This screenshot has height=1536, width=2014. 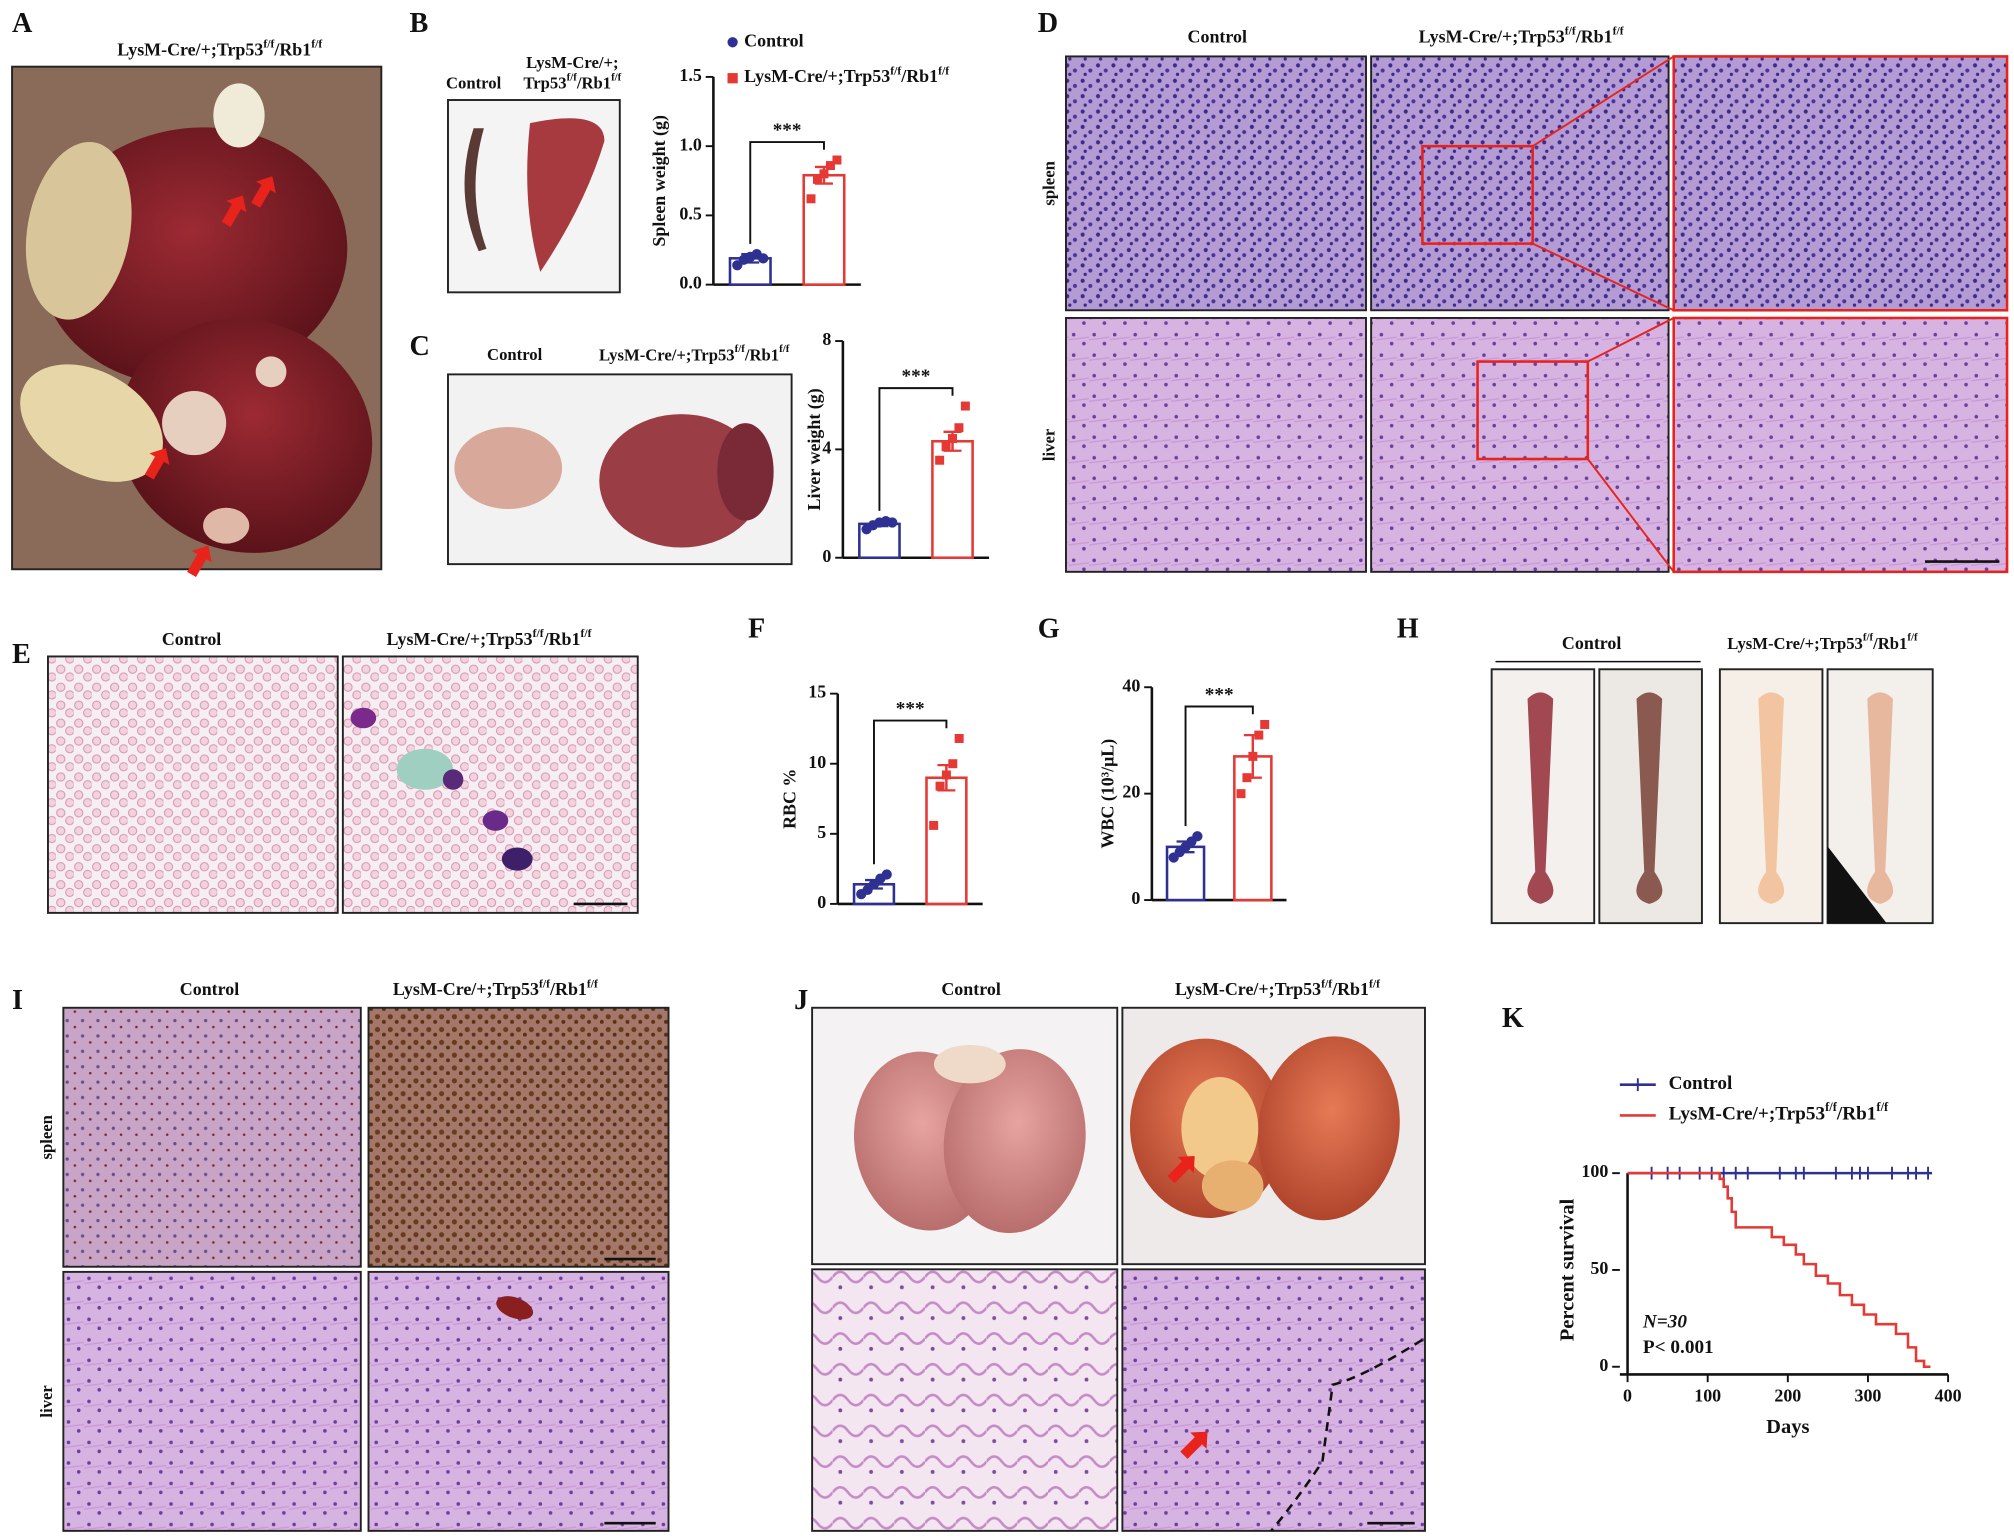 I want to click on y-tick-label: 0.5, so click(x=690, y=214).